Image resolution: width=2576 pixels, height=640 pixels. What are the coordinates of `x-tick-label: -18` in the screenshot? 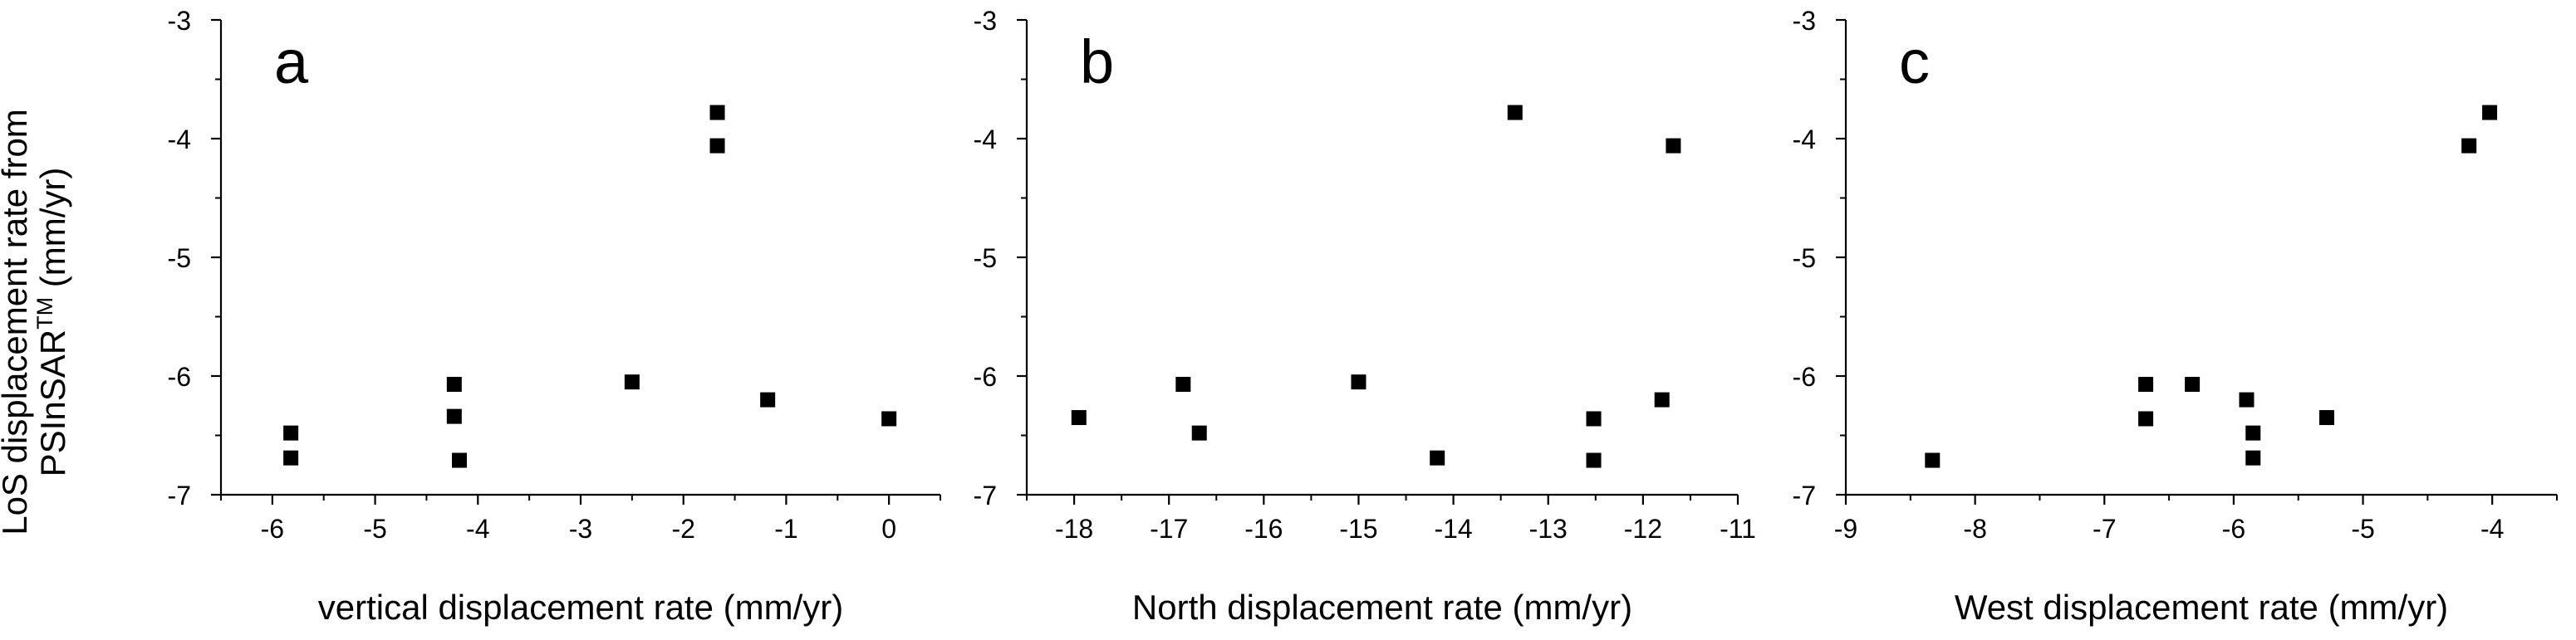 It's located at (1074, 529).